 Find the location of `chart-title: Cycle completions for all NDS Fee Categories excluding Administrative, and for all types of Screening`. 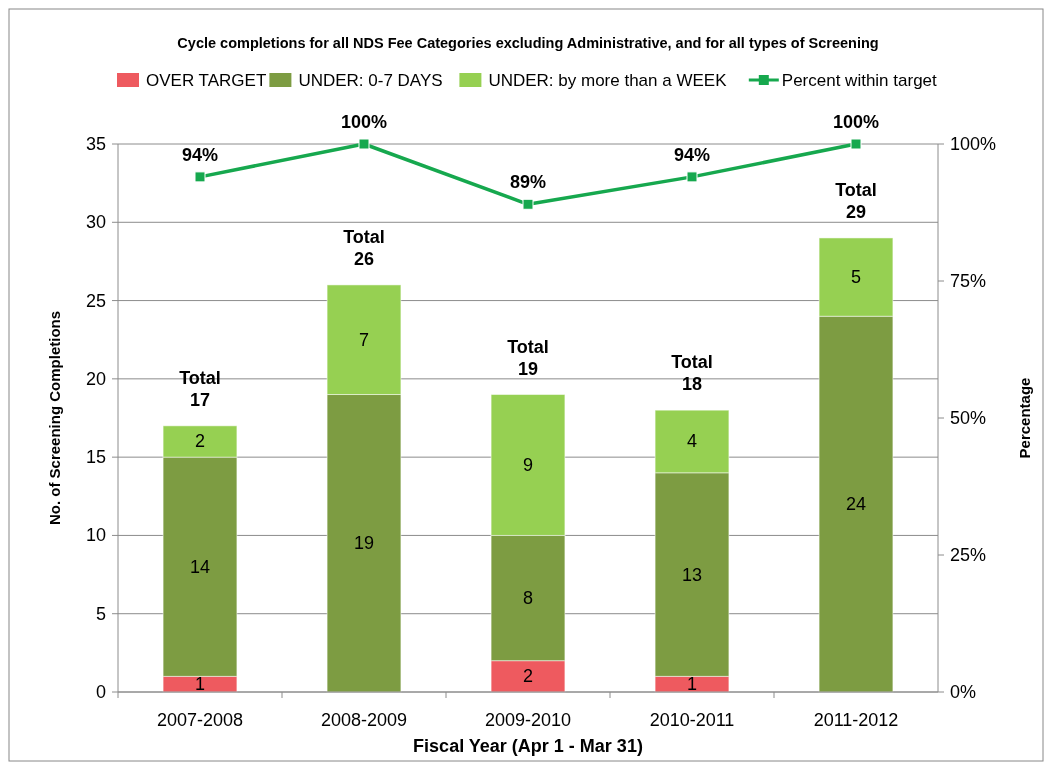

chart-title: Cycle completions for all NDS Fee Categories excluding Administrative, and for all types of Screening is located at coordinates (528, 43).